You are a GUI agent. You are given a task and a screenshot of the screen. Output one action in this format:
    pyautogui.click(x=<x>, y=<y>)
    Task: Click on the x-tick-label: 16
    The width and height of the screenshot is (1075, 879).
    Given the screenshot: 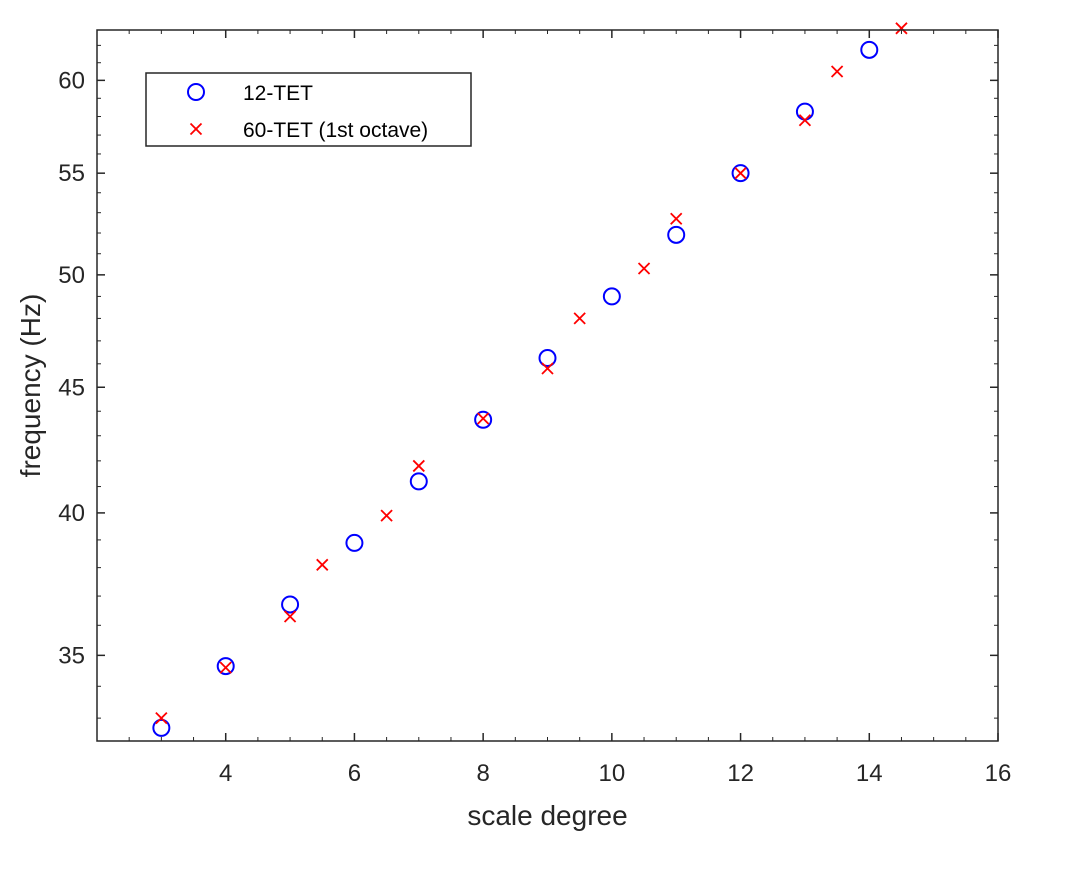 What is the action you would take?
    pyautogui.click(x=998, y=773)
    